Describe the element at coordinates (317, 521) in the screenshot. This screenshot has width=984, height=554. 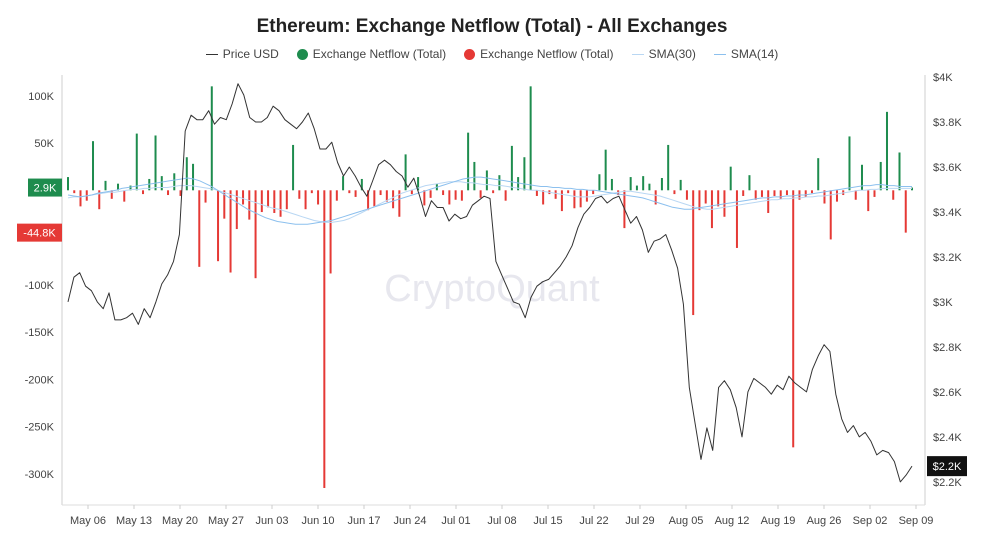
I see `x-tick-label: Jun 10` at that location.